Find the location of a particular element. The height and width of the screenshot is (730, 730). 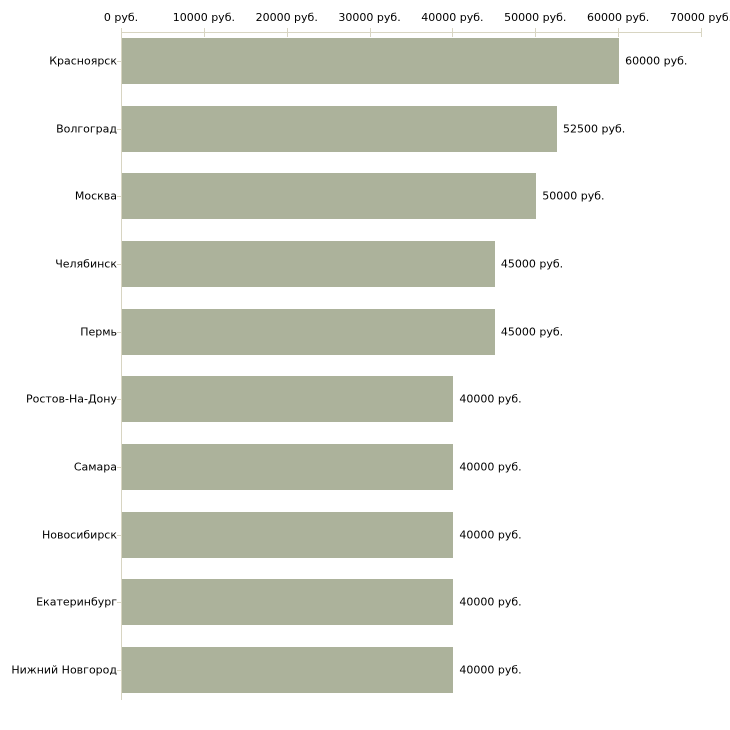

category-label: Волгоград is located at coordinates (86, 129).